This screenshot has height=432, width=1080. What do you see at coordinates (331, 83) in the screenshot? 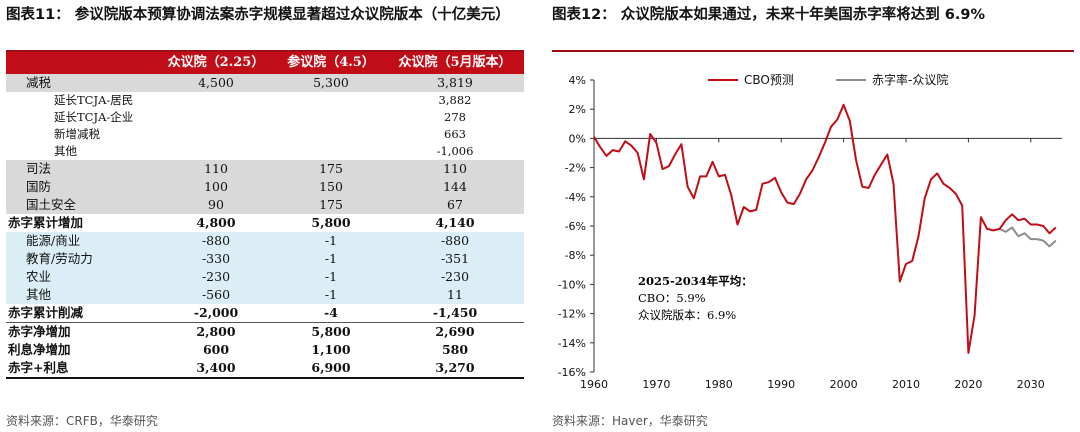
I see `row-value: 5,300` at bounding box center [331, 83].